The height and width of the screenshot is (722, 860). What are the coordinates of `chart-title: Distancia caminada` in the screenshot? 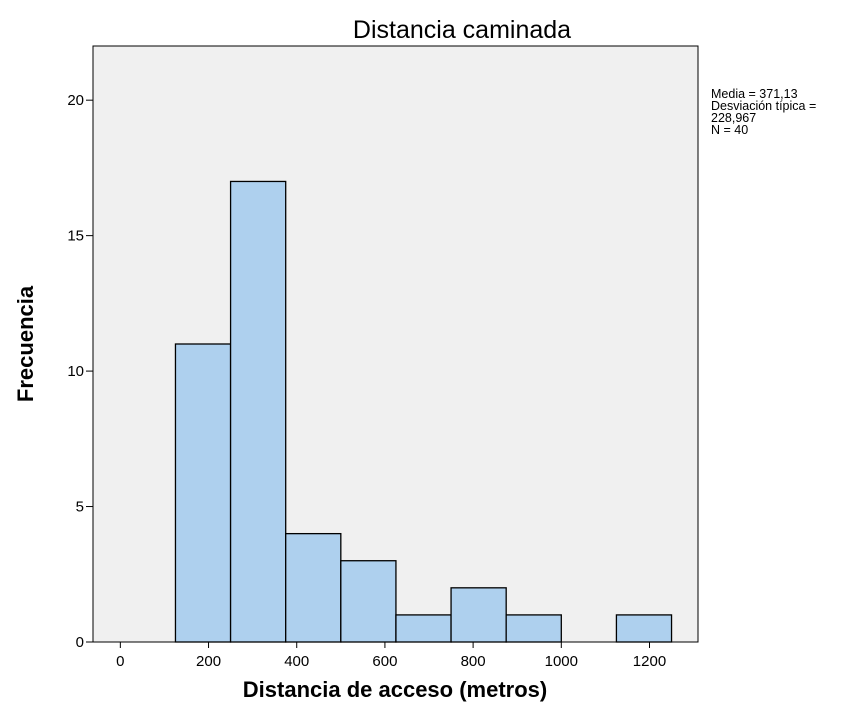 It's located at (462, 30).